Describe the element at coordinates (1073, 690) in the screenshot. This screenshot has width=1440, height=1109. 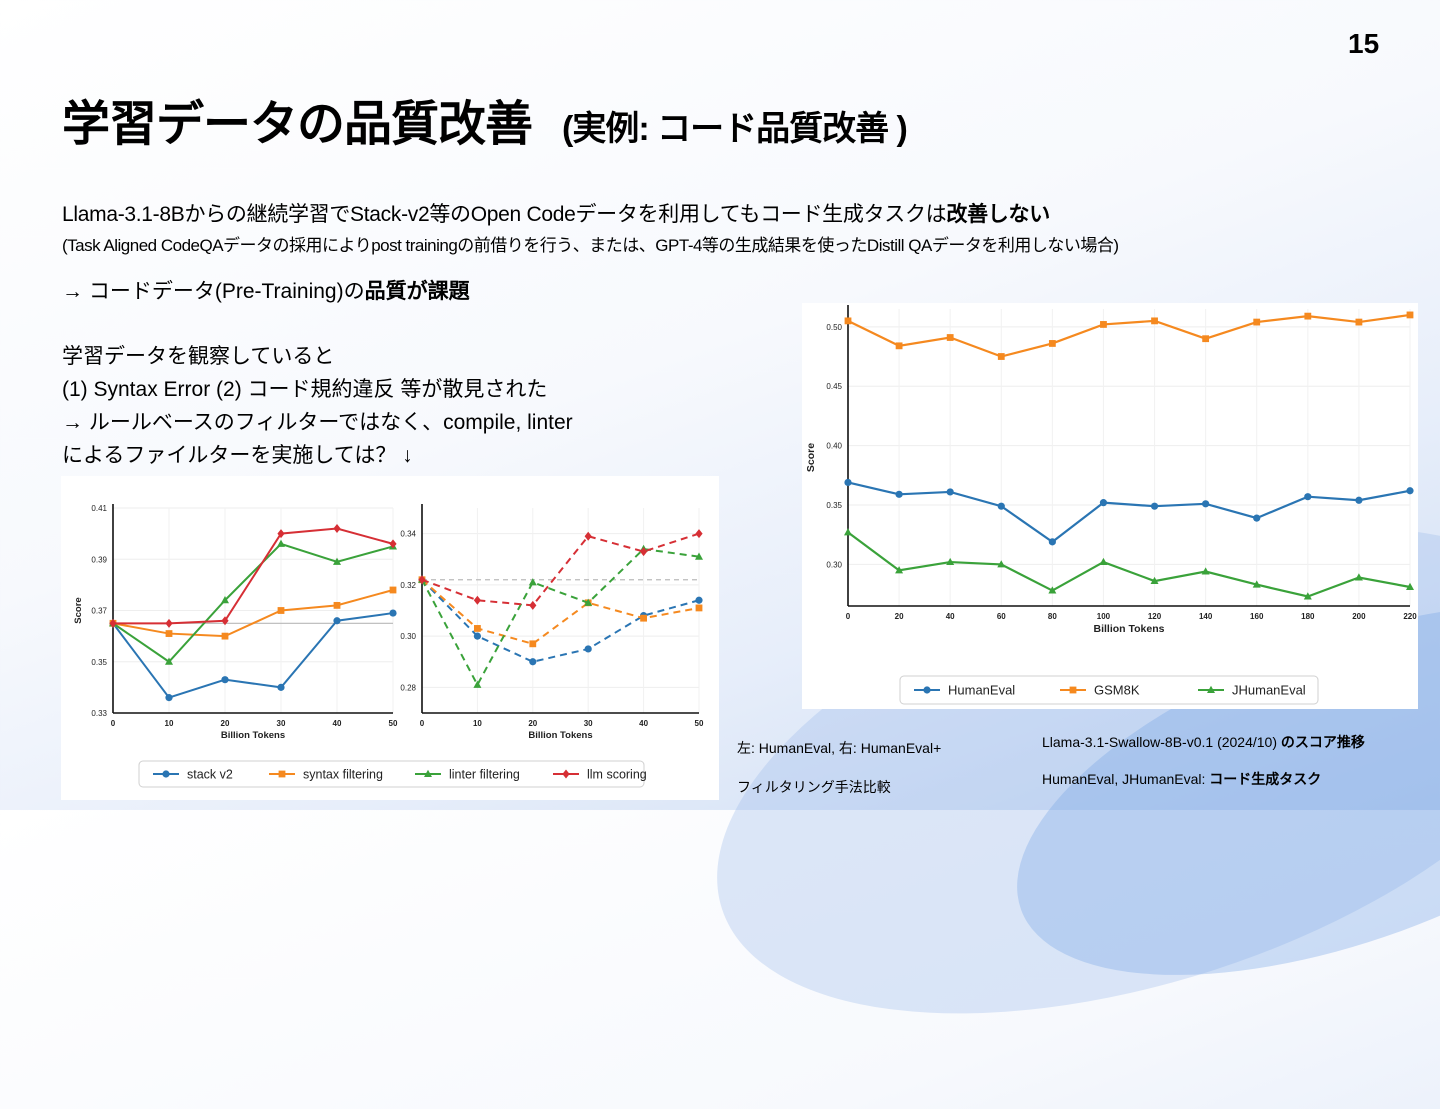
I see `legend-marker-gsm8k` at that location.